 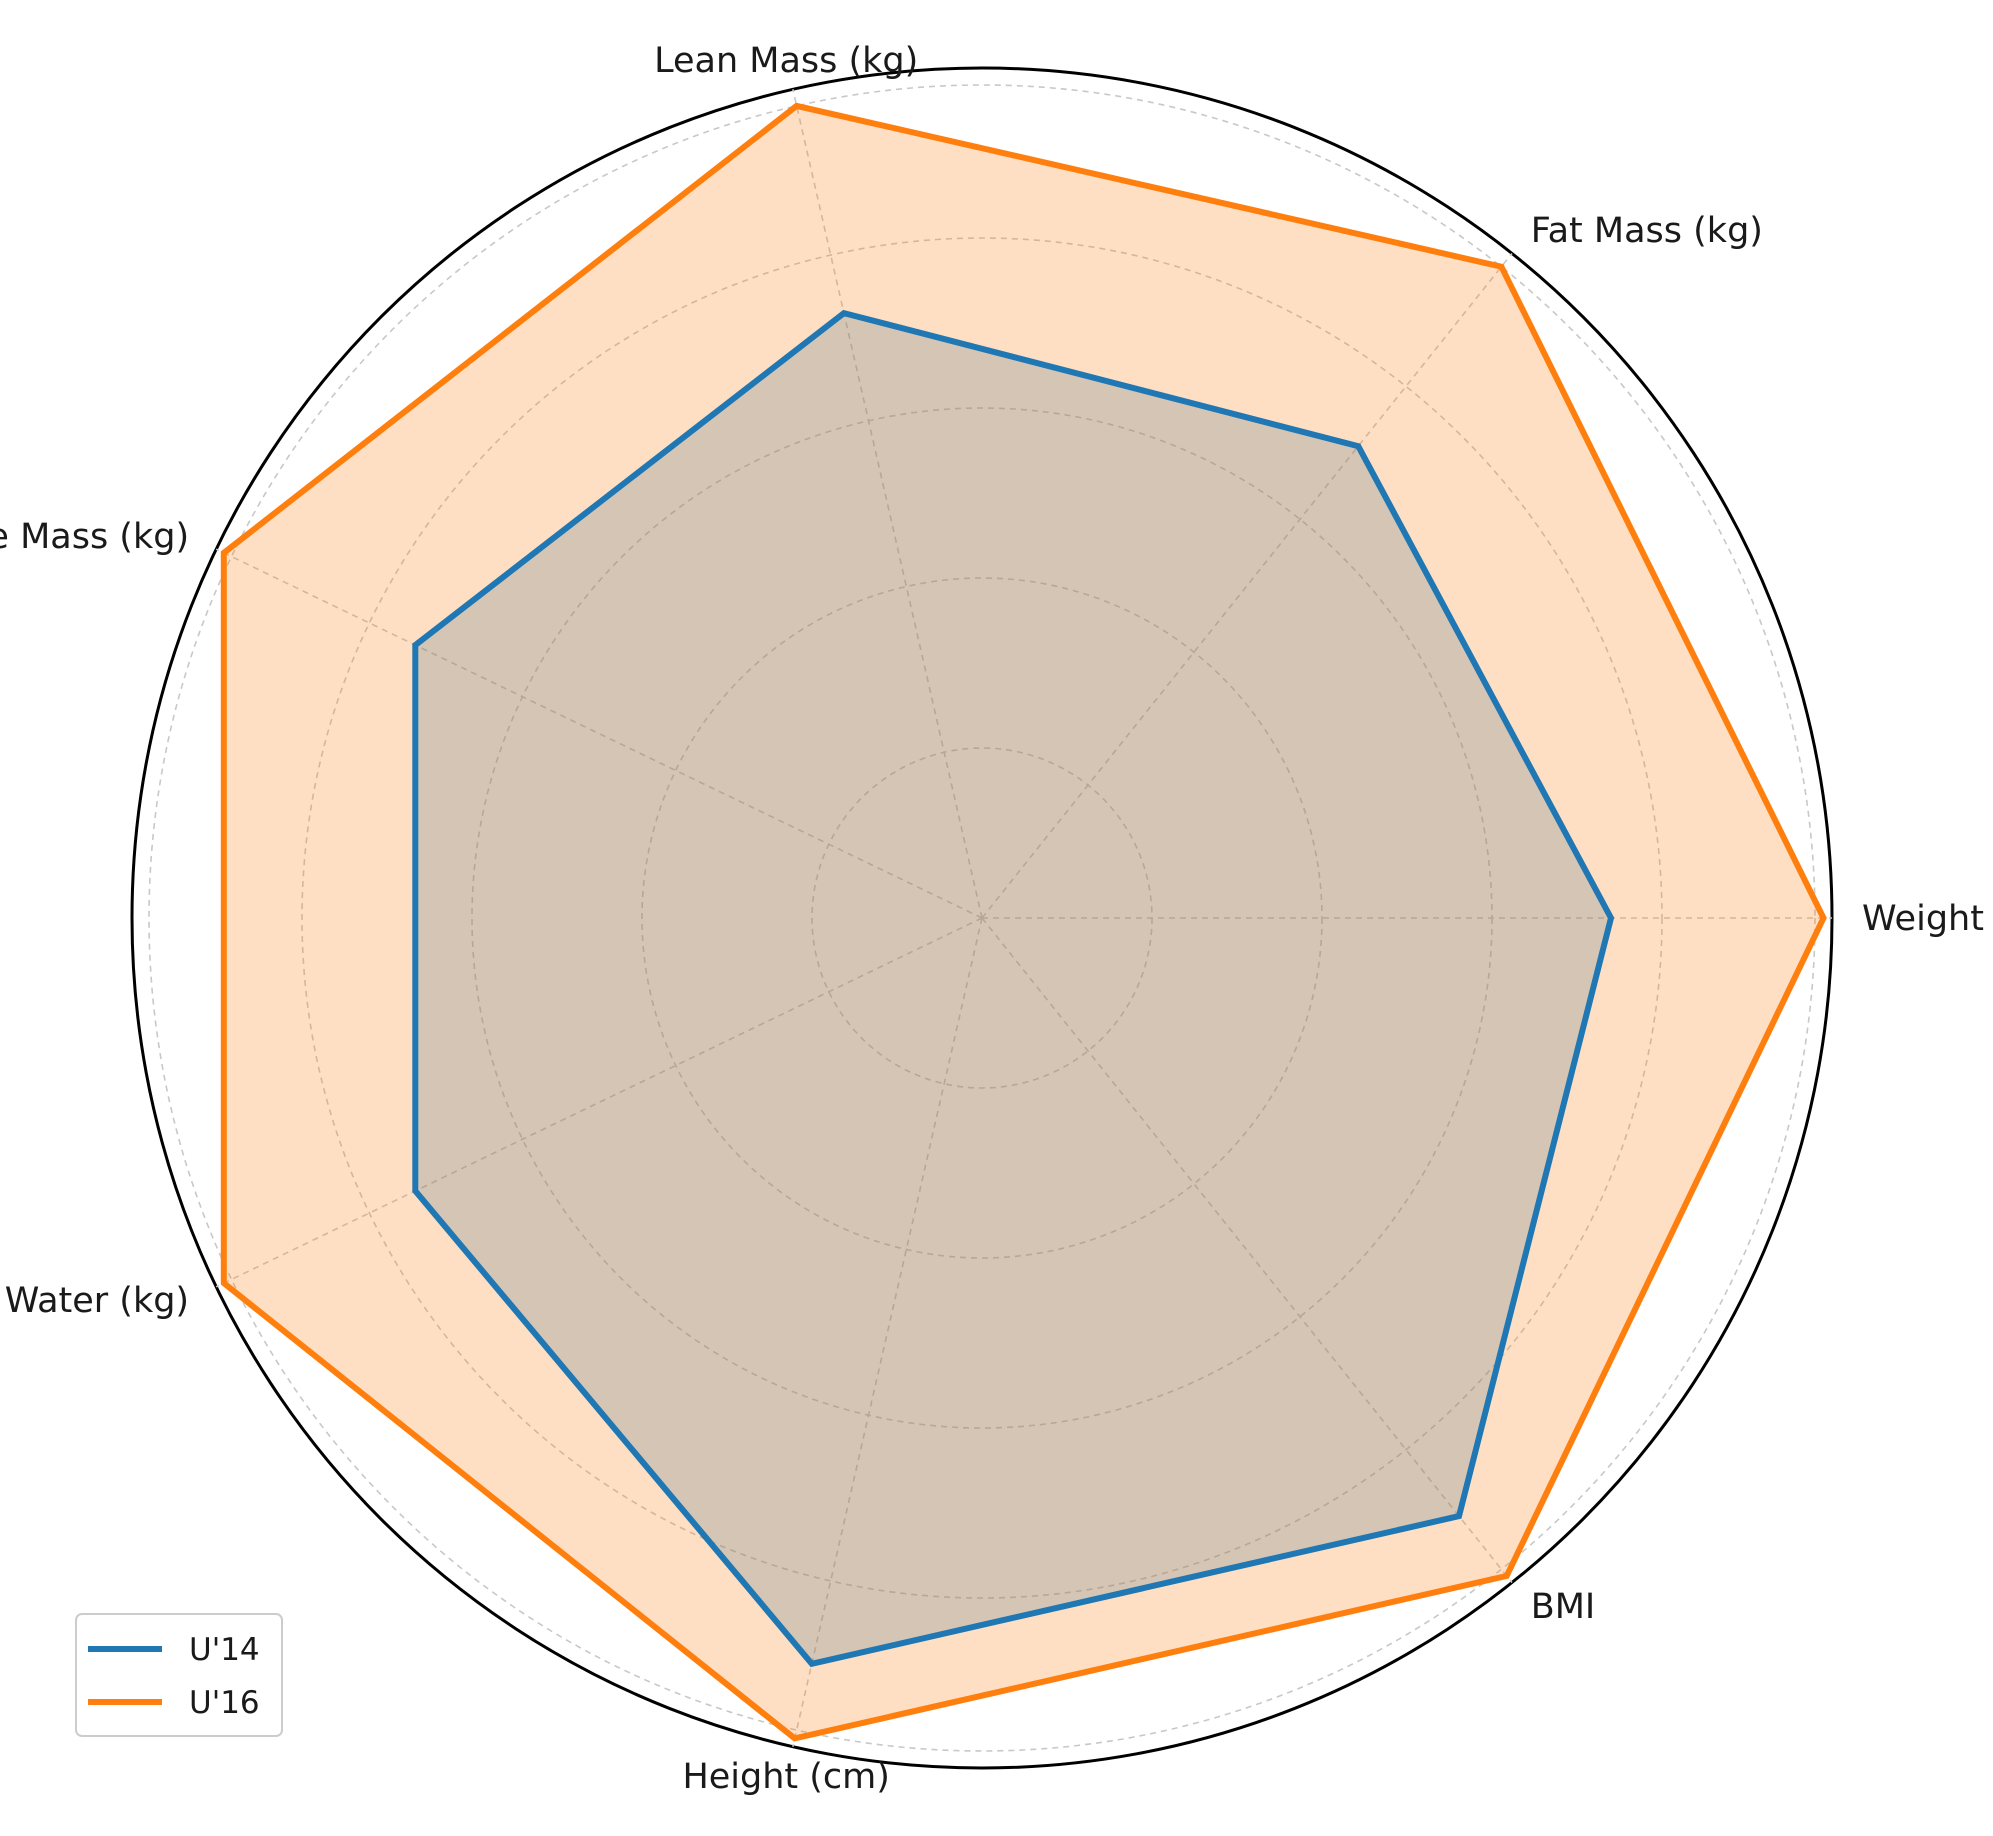 I want to click on axis-label-6: Height (cm), so click(x=785, y=1777).